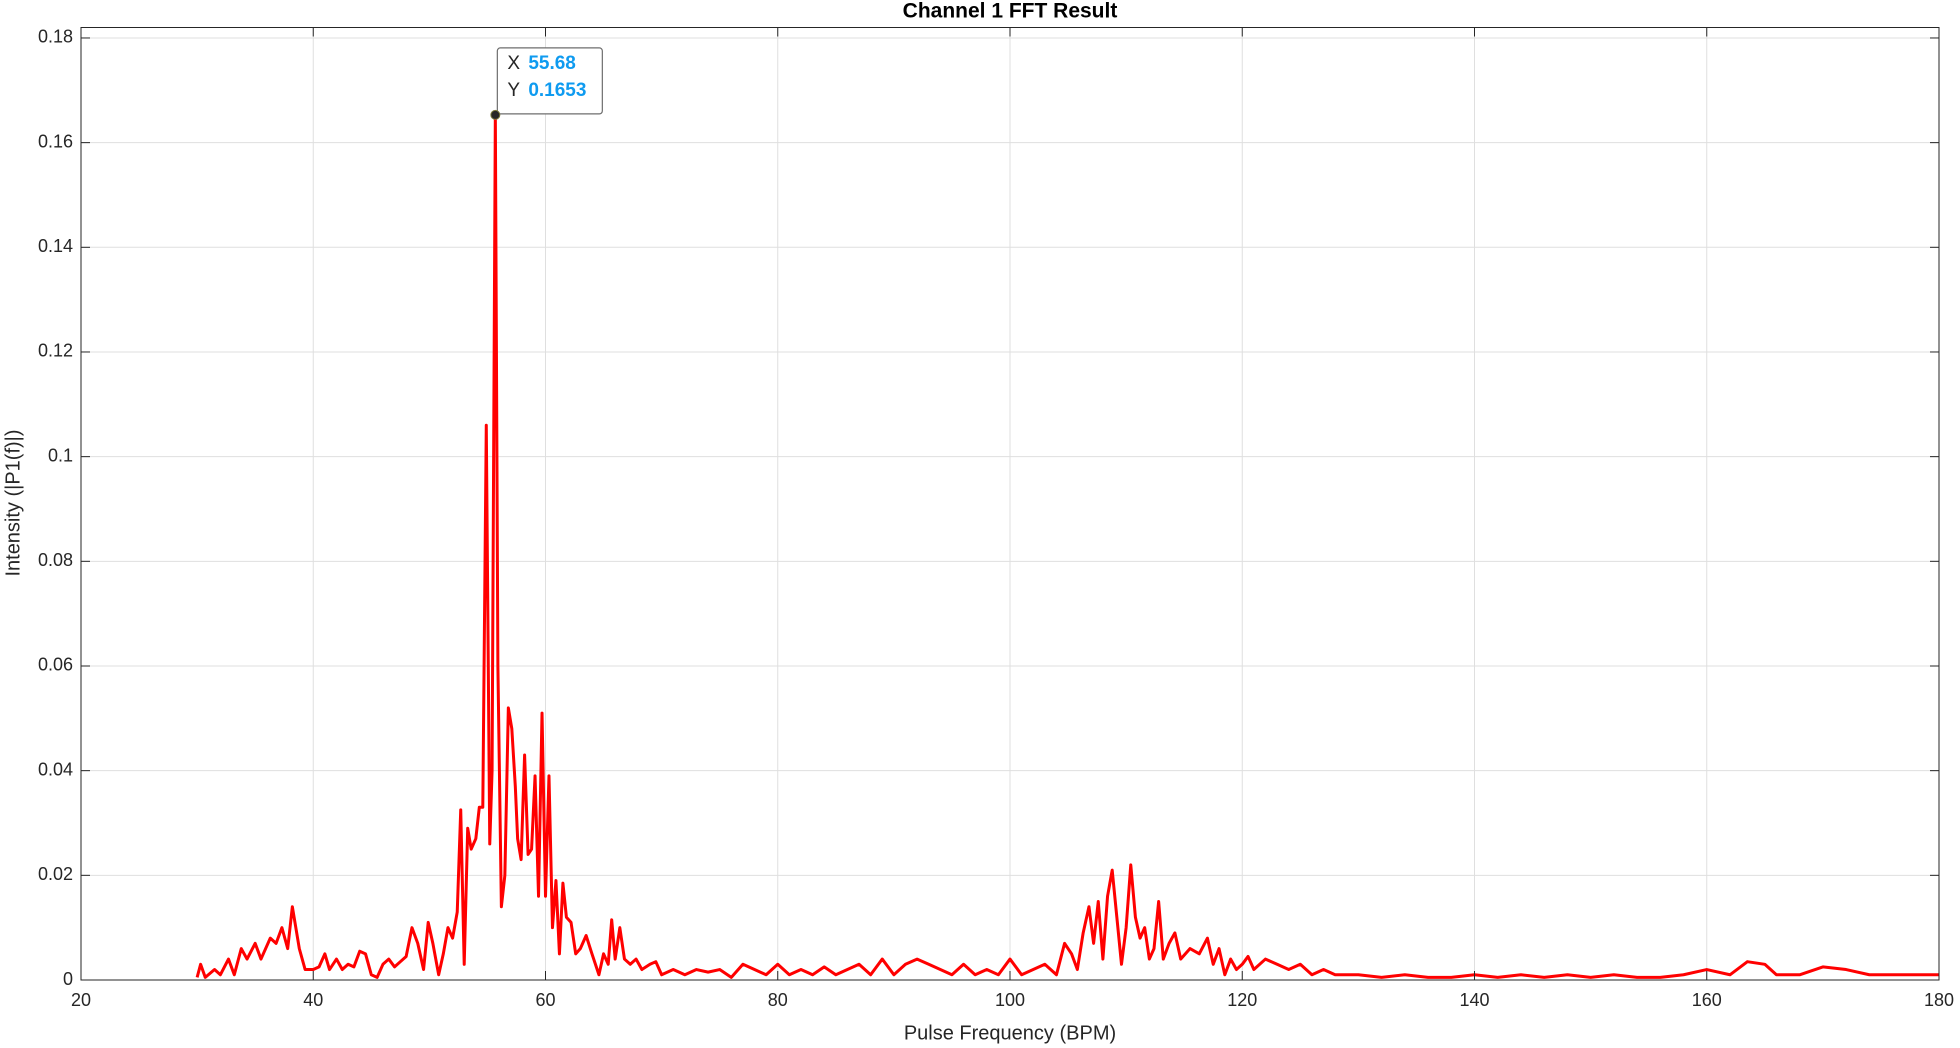 This screenshot has height=1048, width=1960. Describe the element at coordinates (81, 1000) in the screenshot. I see `x-tick-label: 20` at that location.